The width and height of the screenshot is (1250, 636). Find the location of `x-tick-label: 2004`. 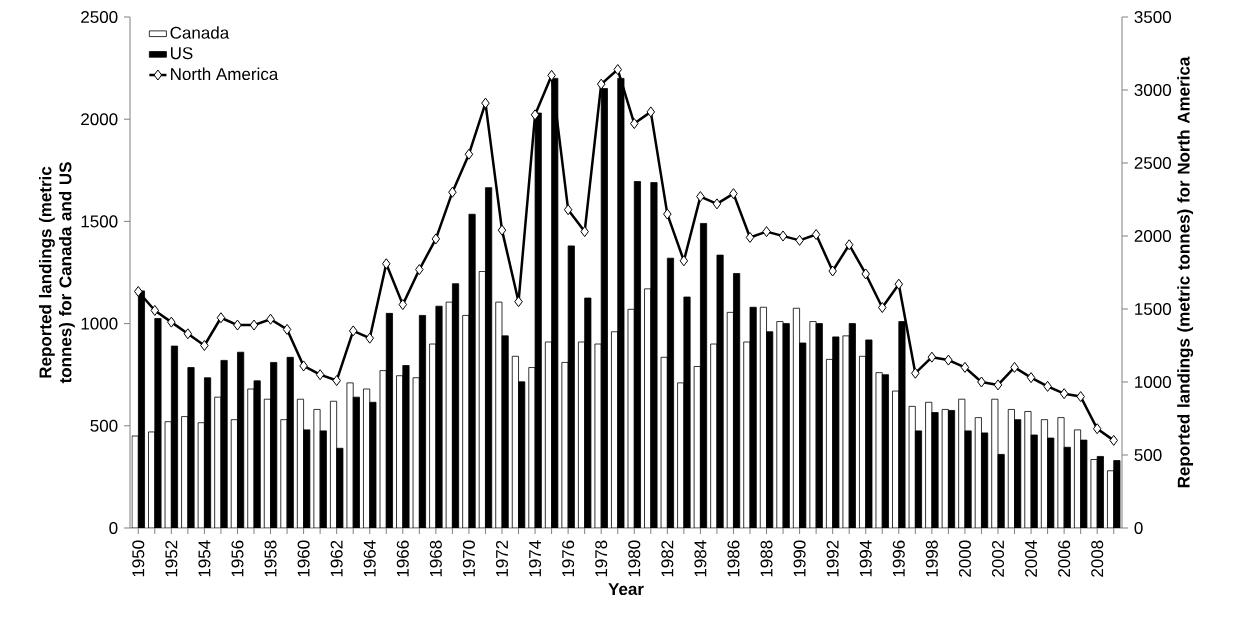

x-tick-label: 2004 is located at coordinates (1031, 558).